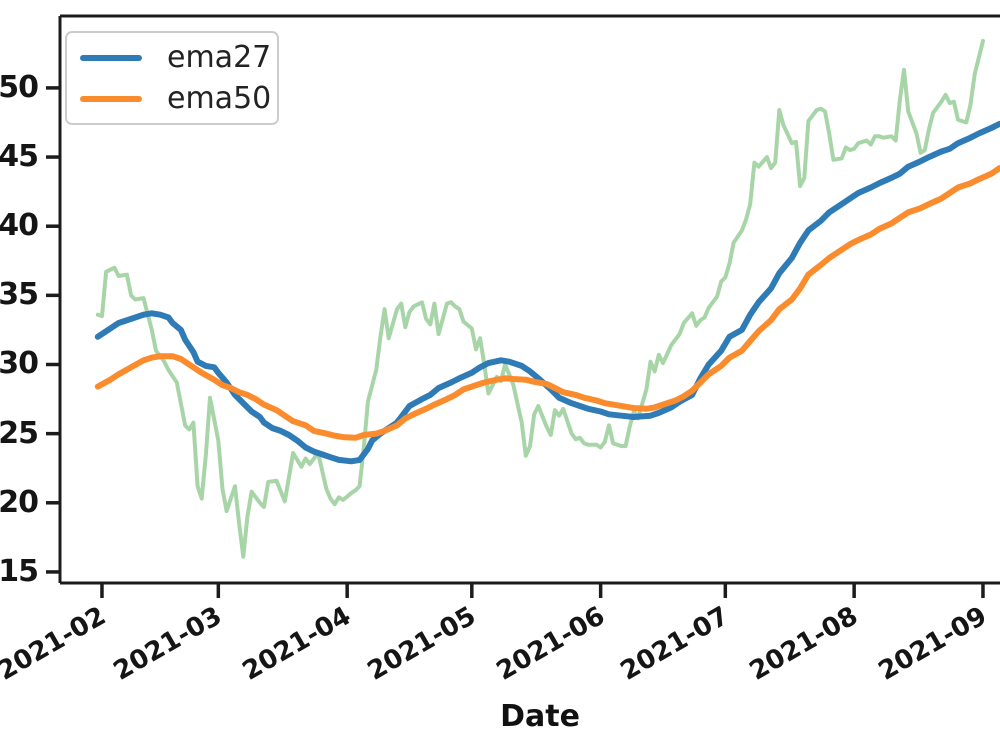 Image resolution: width=1000 pixels, height=749 pixels. Describe the element at coordinates (540, 716) in the screenshot. I see `x-axis-title: Date` at that location.